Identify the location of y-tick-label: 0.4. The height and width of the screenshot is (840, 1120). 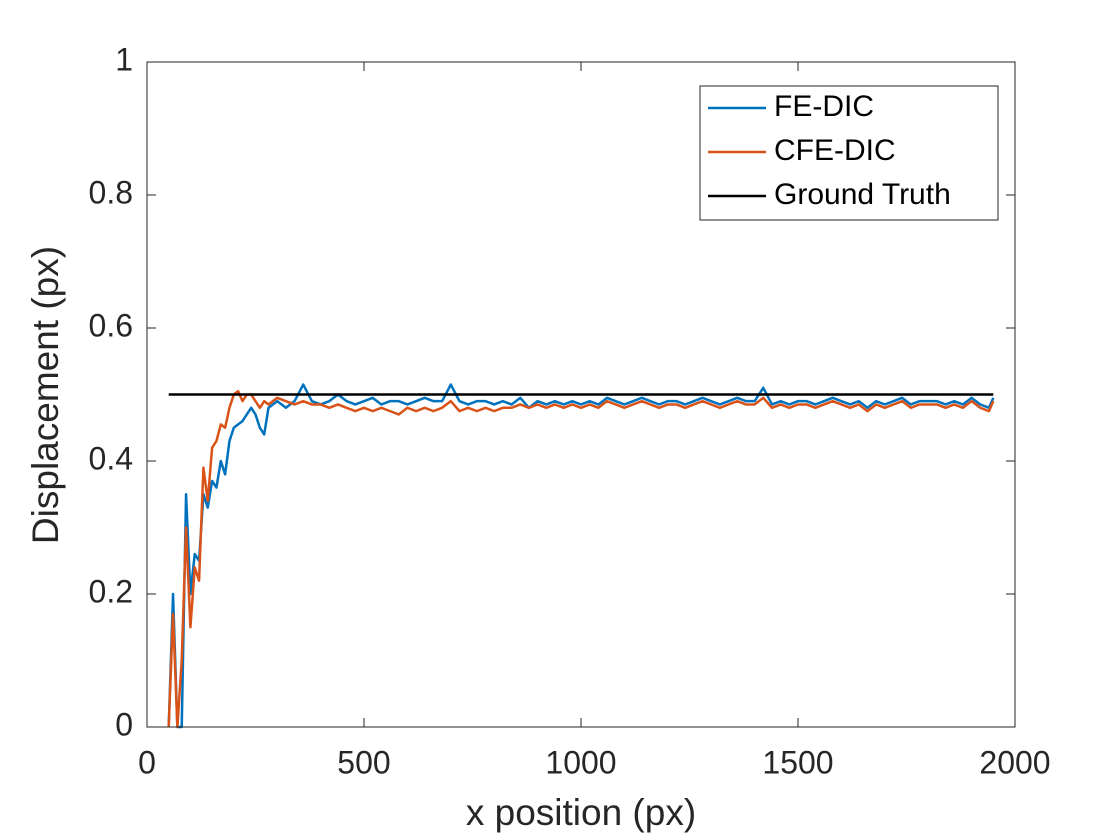
(111, 458).